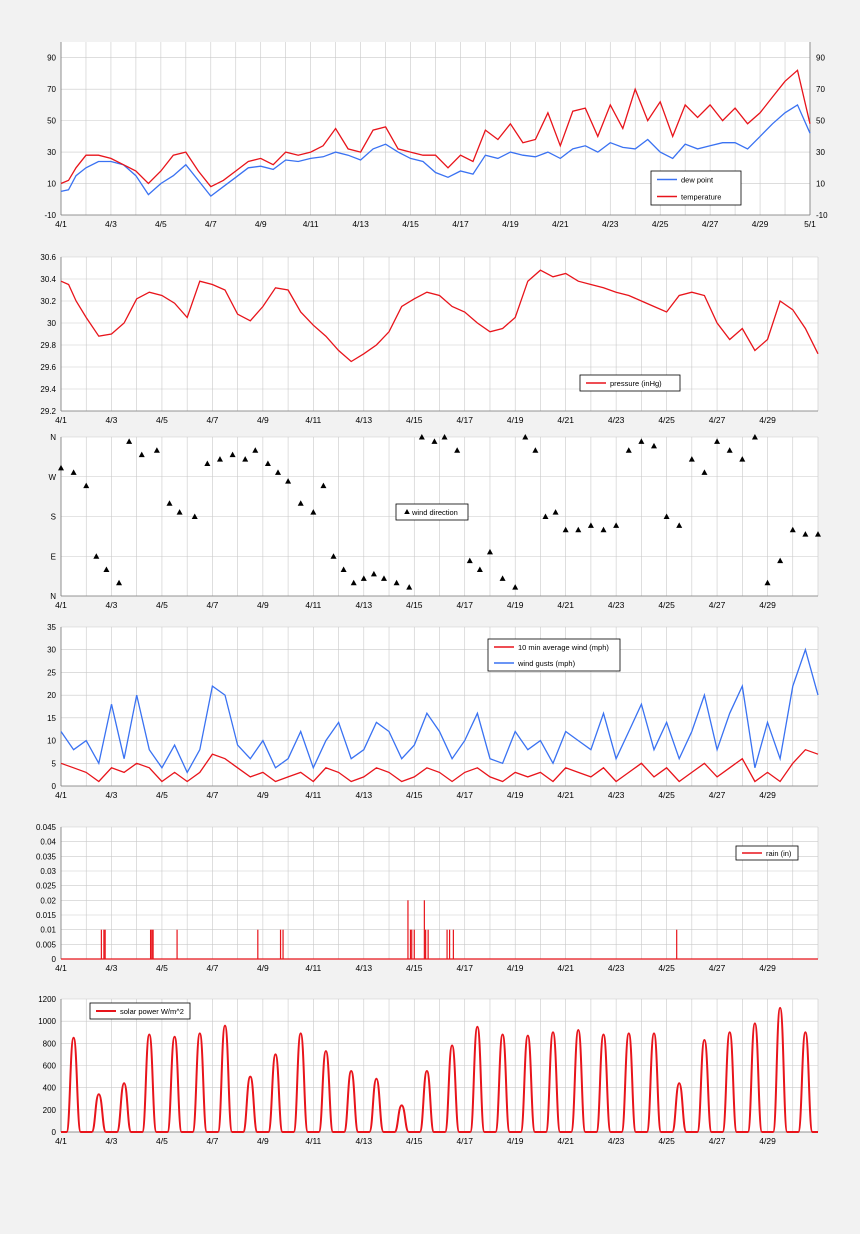  I want to click on y-tick-label: 0.035, so click(46, 856).